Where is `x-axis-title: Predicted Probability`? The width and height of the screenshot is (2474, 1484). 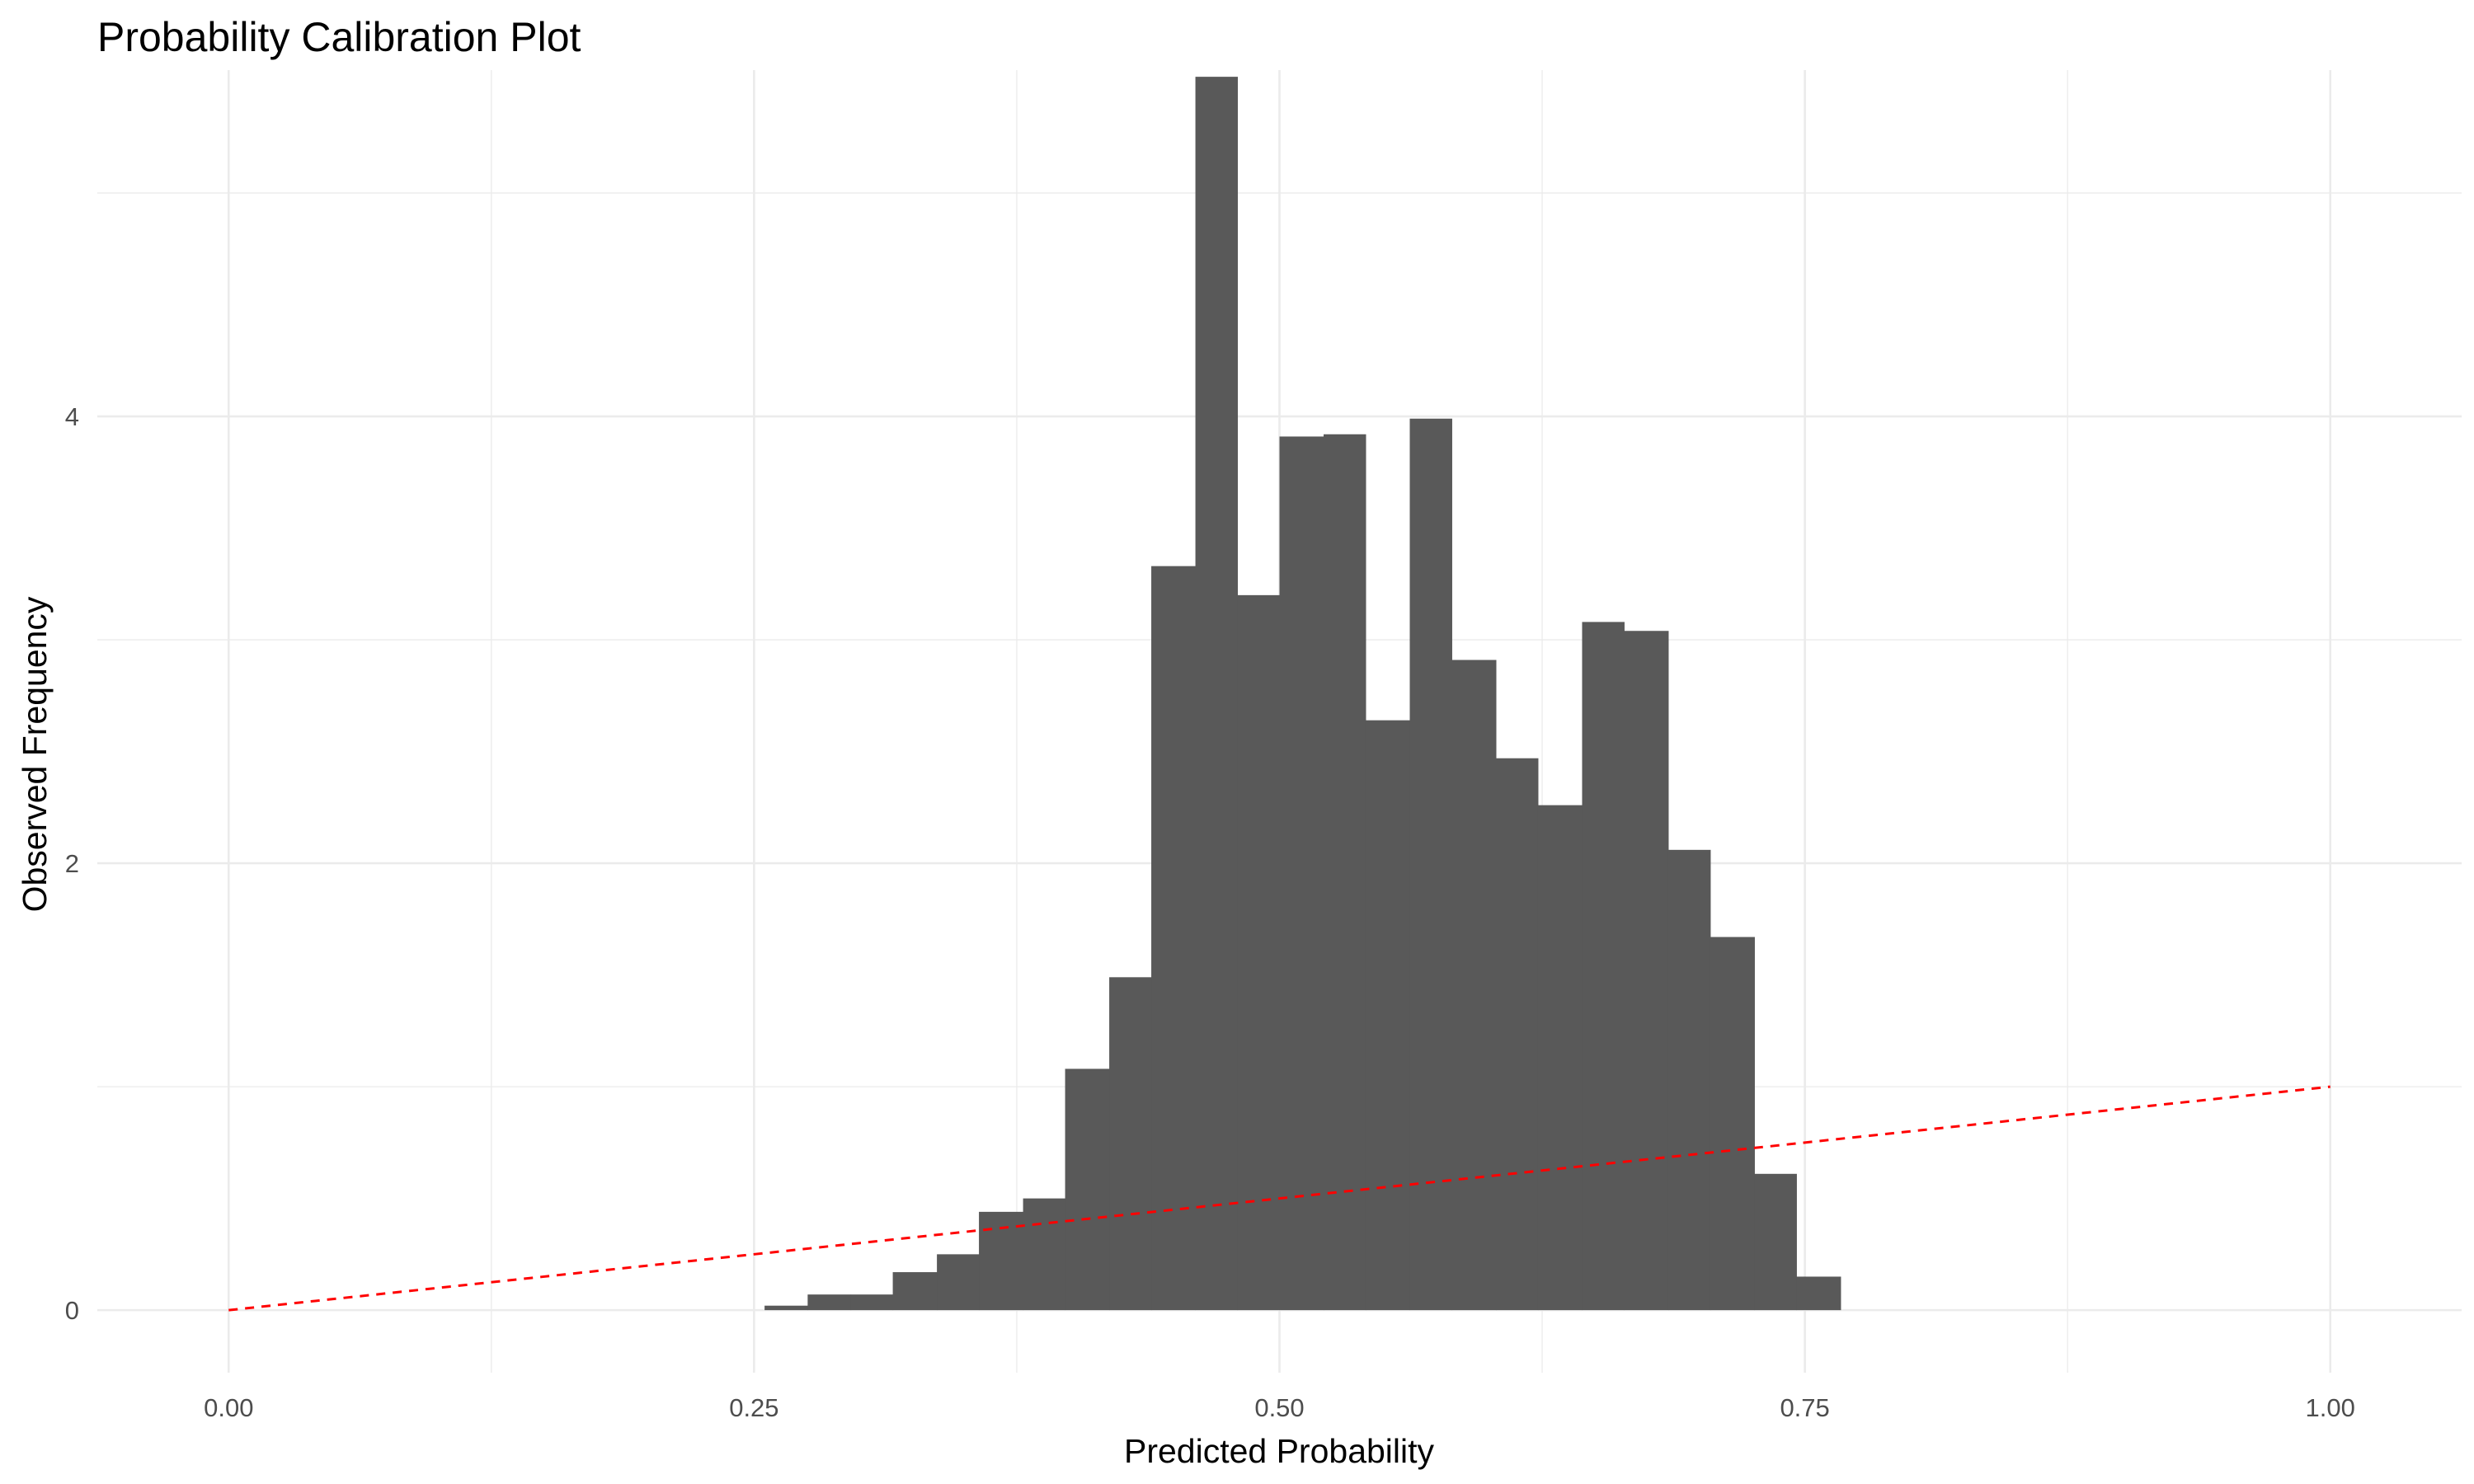
x-axis-title: Predicted Probability is located at coordinates (1279, 1451).